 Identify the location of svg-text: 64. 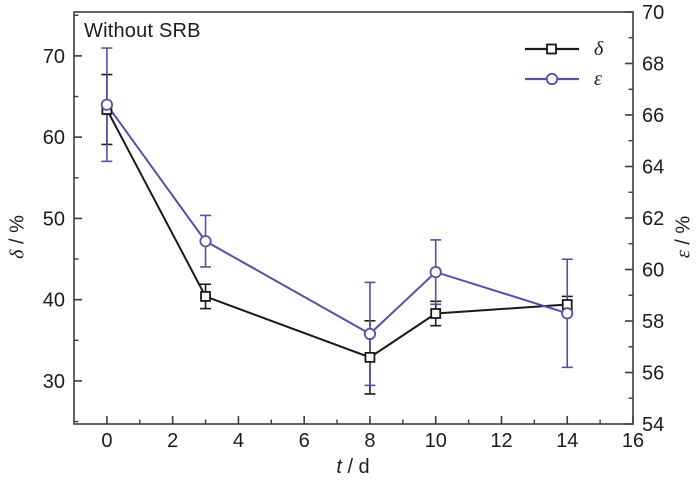
(653, 168).